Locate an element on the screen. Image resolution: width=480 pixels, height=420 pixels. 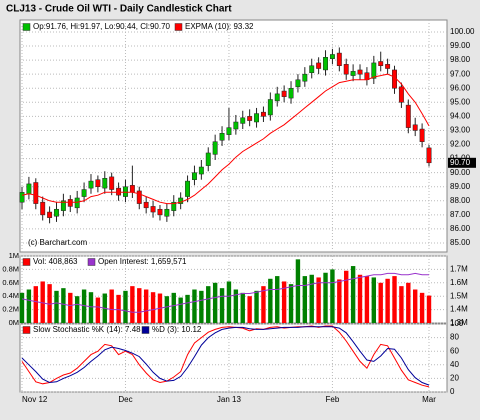
last-price-box is located at coordinates (462, 162).